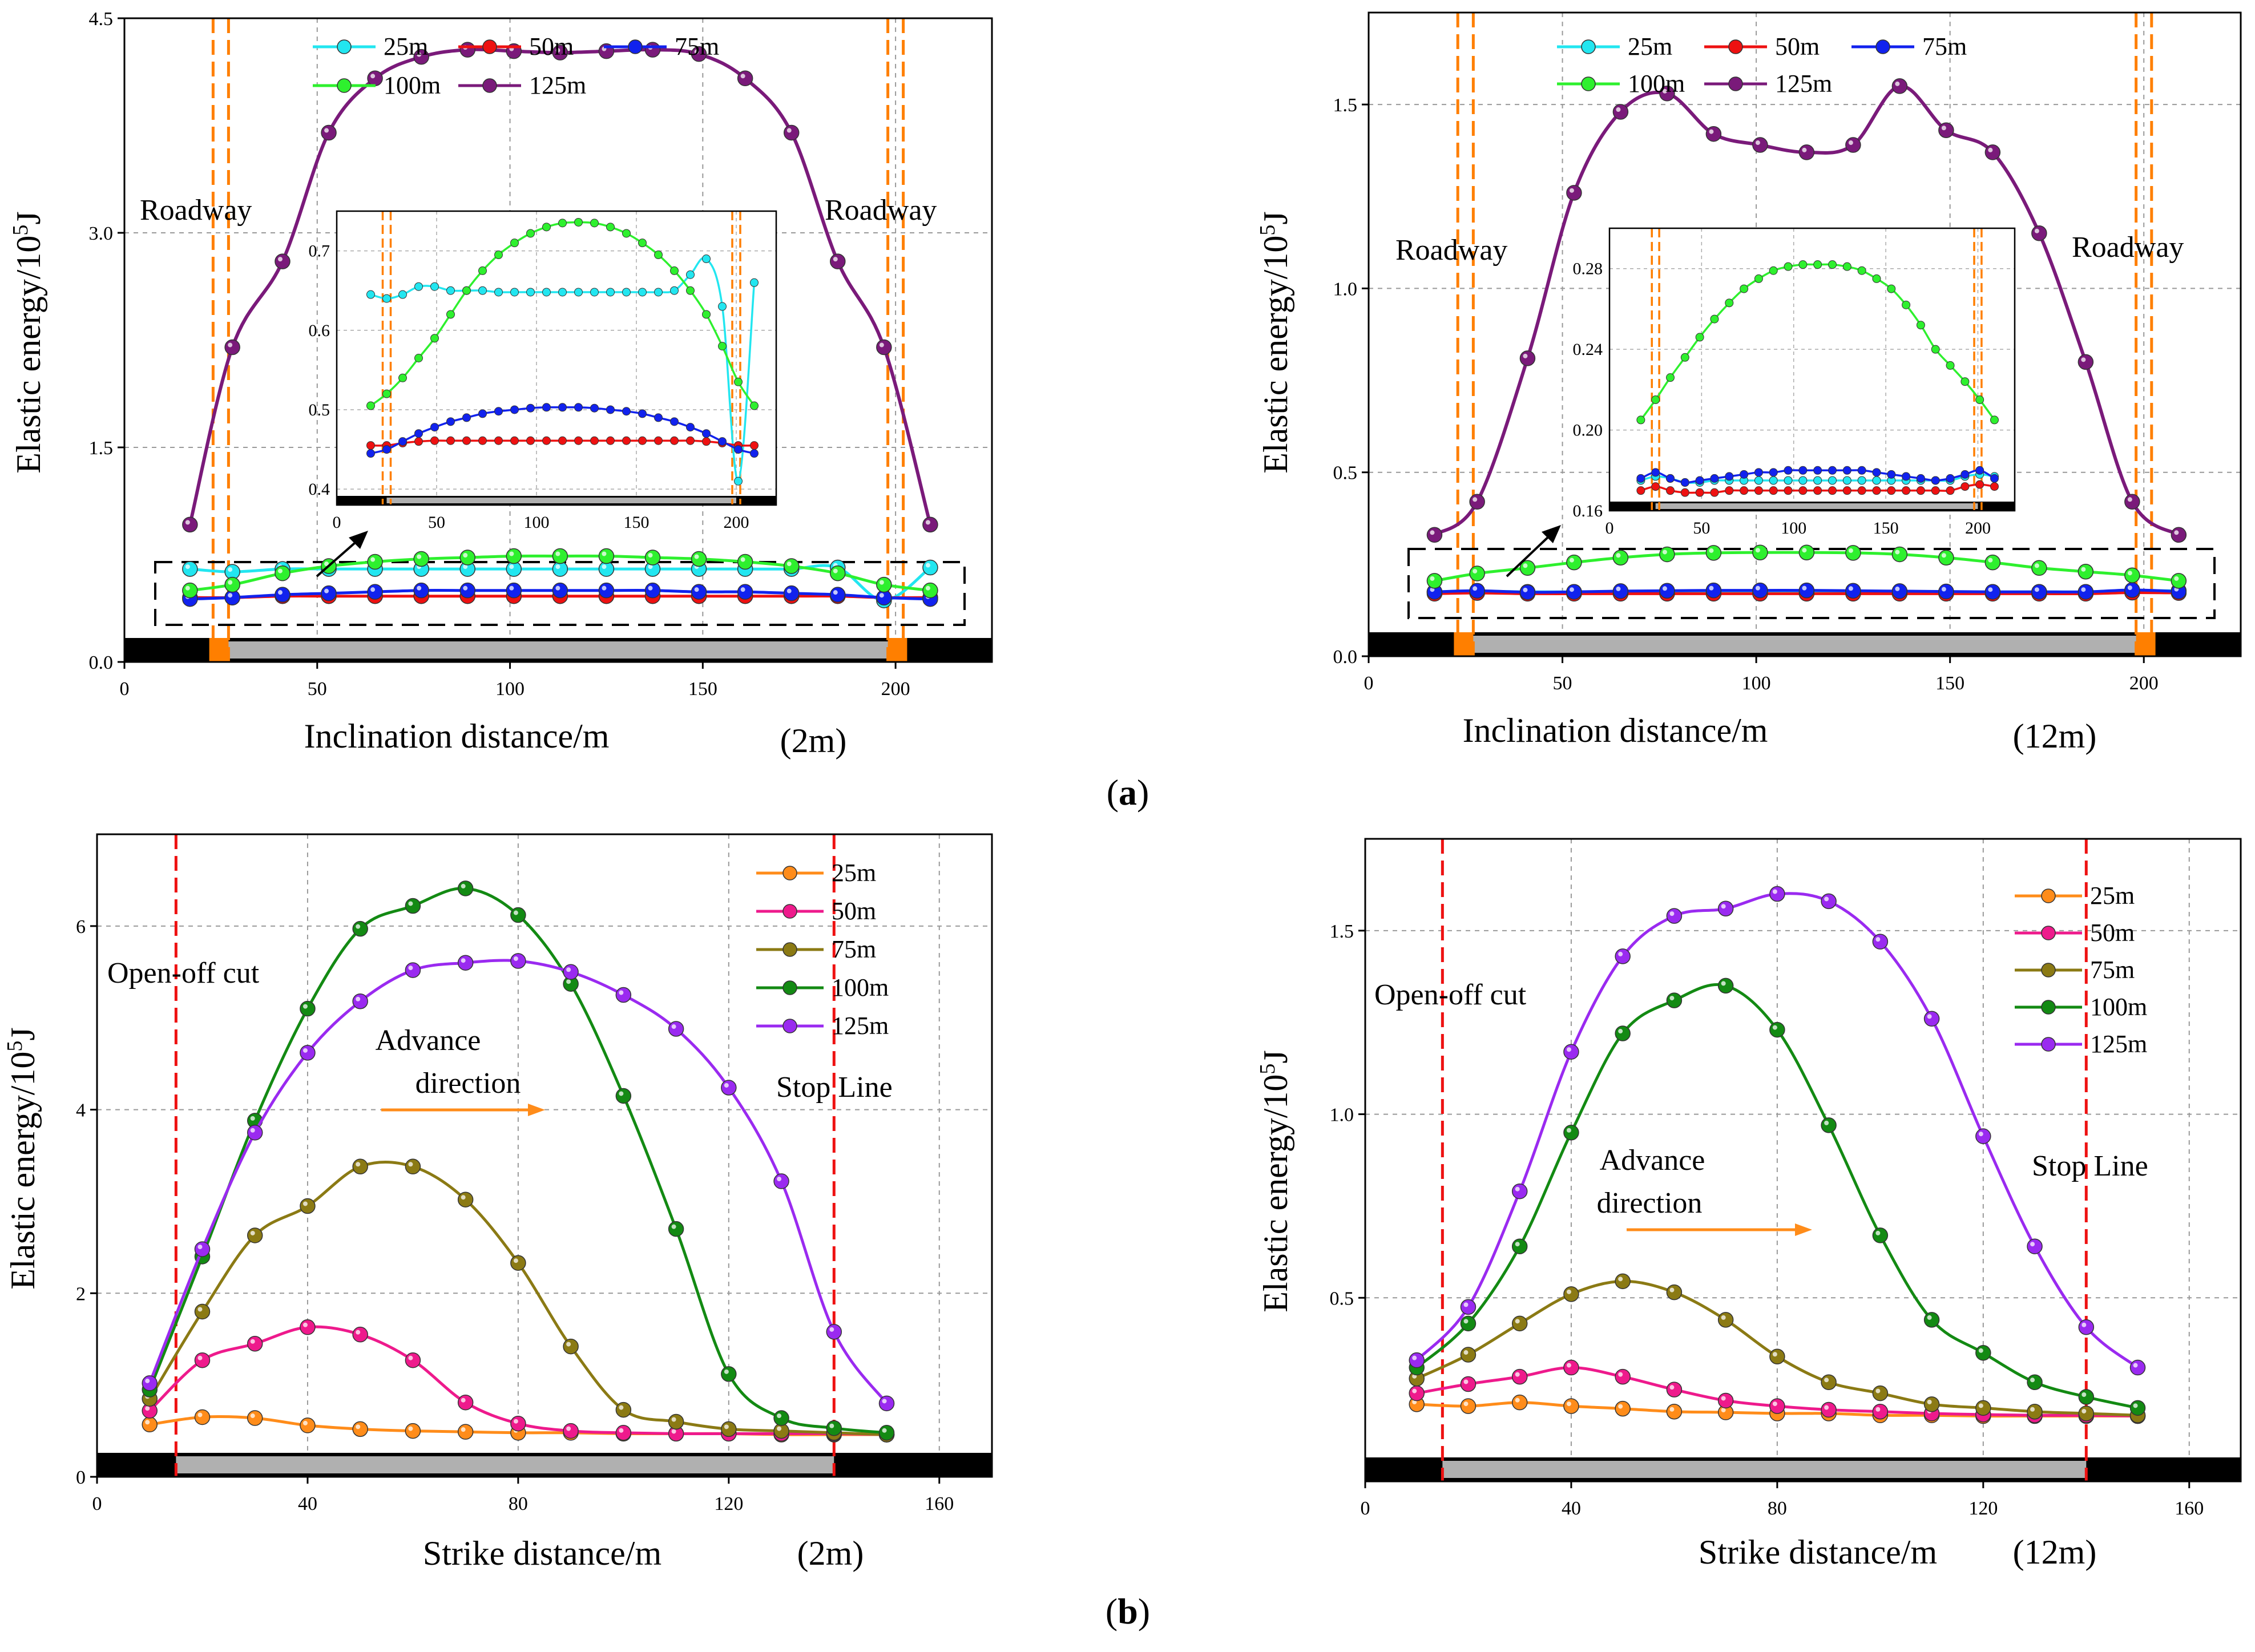 The width and height of the screenshot is (2255, 1652). I want to click on x-tick-label: 50, so click(1562, 683).